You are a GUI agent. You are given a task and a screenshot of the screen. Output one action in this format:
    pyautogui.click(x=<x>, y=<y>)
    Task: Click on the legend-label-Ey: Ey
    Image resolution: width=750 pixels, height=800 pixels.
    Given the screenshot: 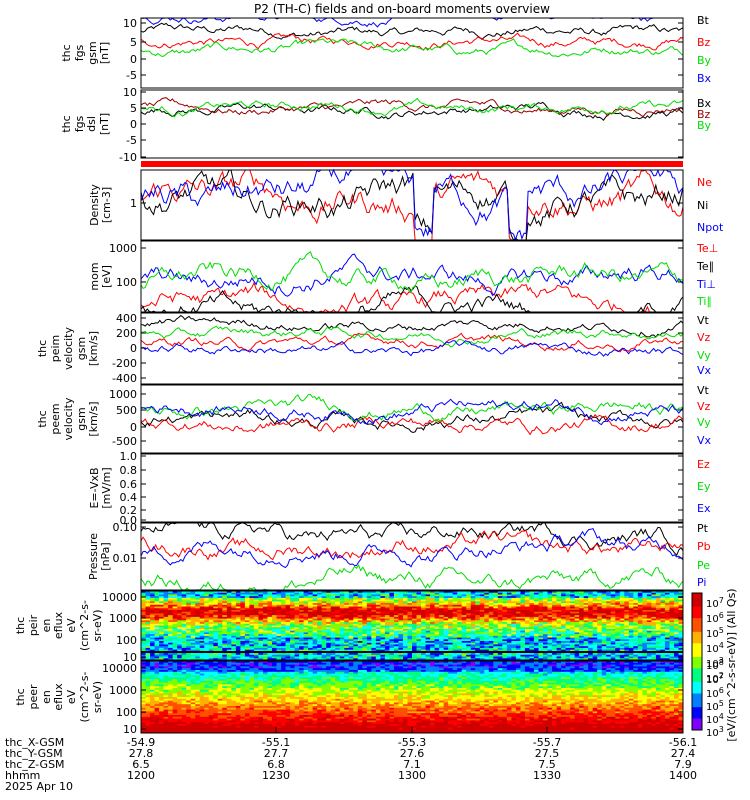 What is the action you would take?
    pyautogui.click(x=704, y=486)
    